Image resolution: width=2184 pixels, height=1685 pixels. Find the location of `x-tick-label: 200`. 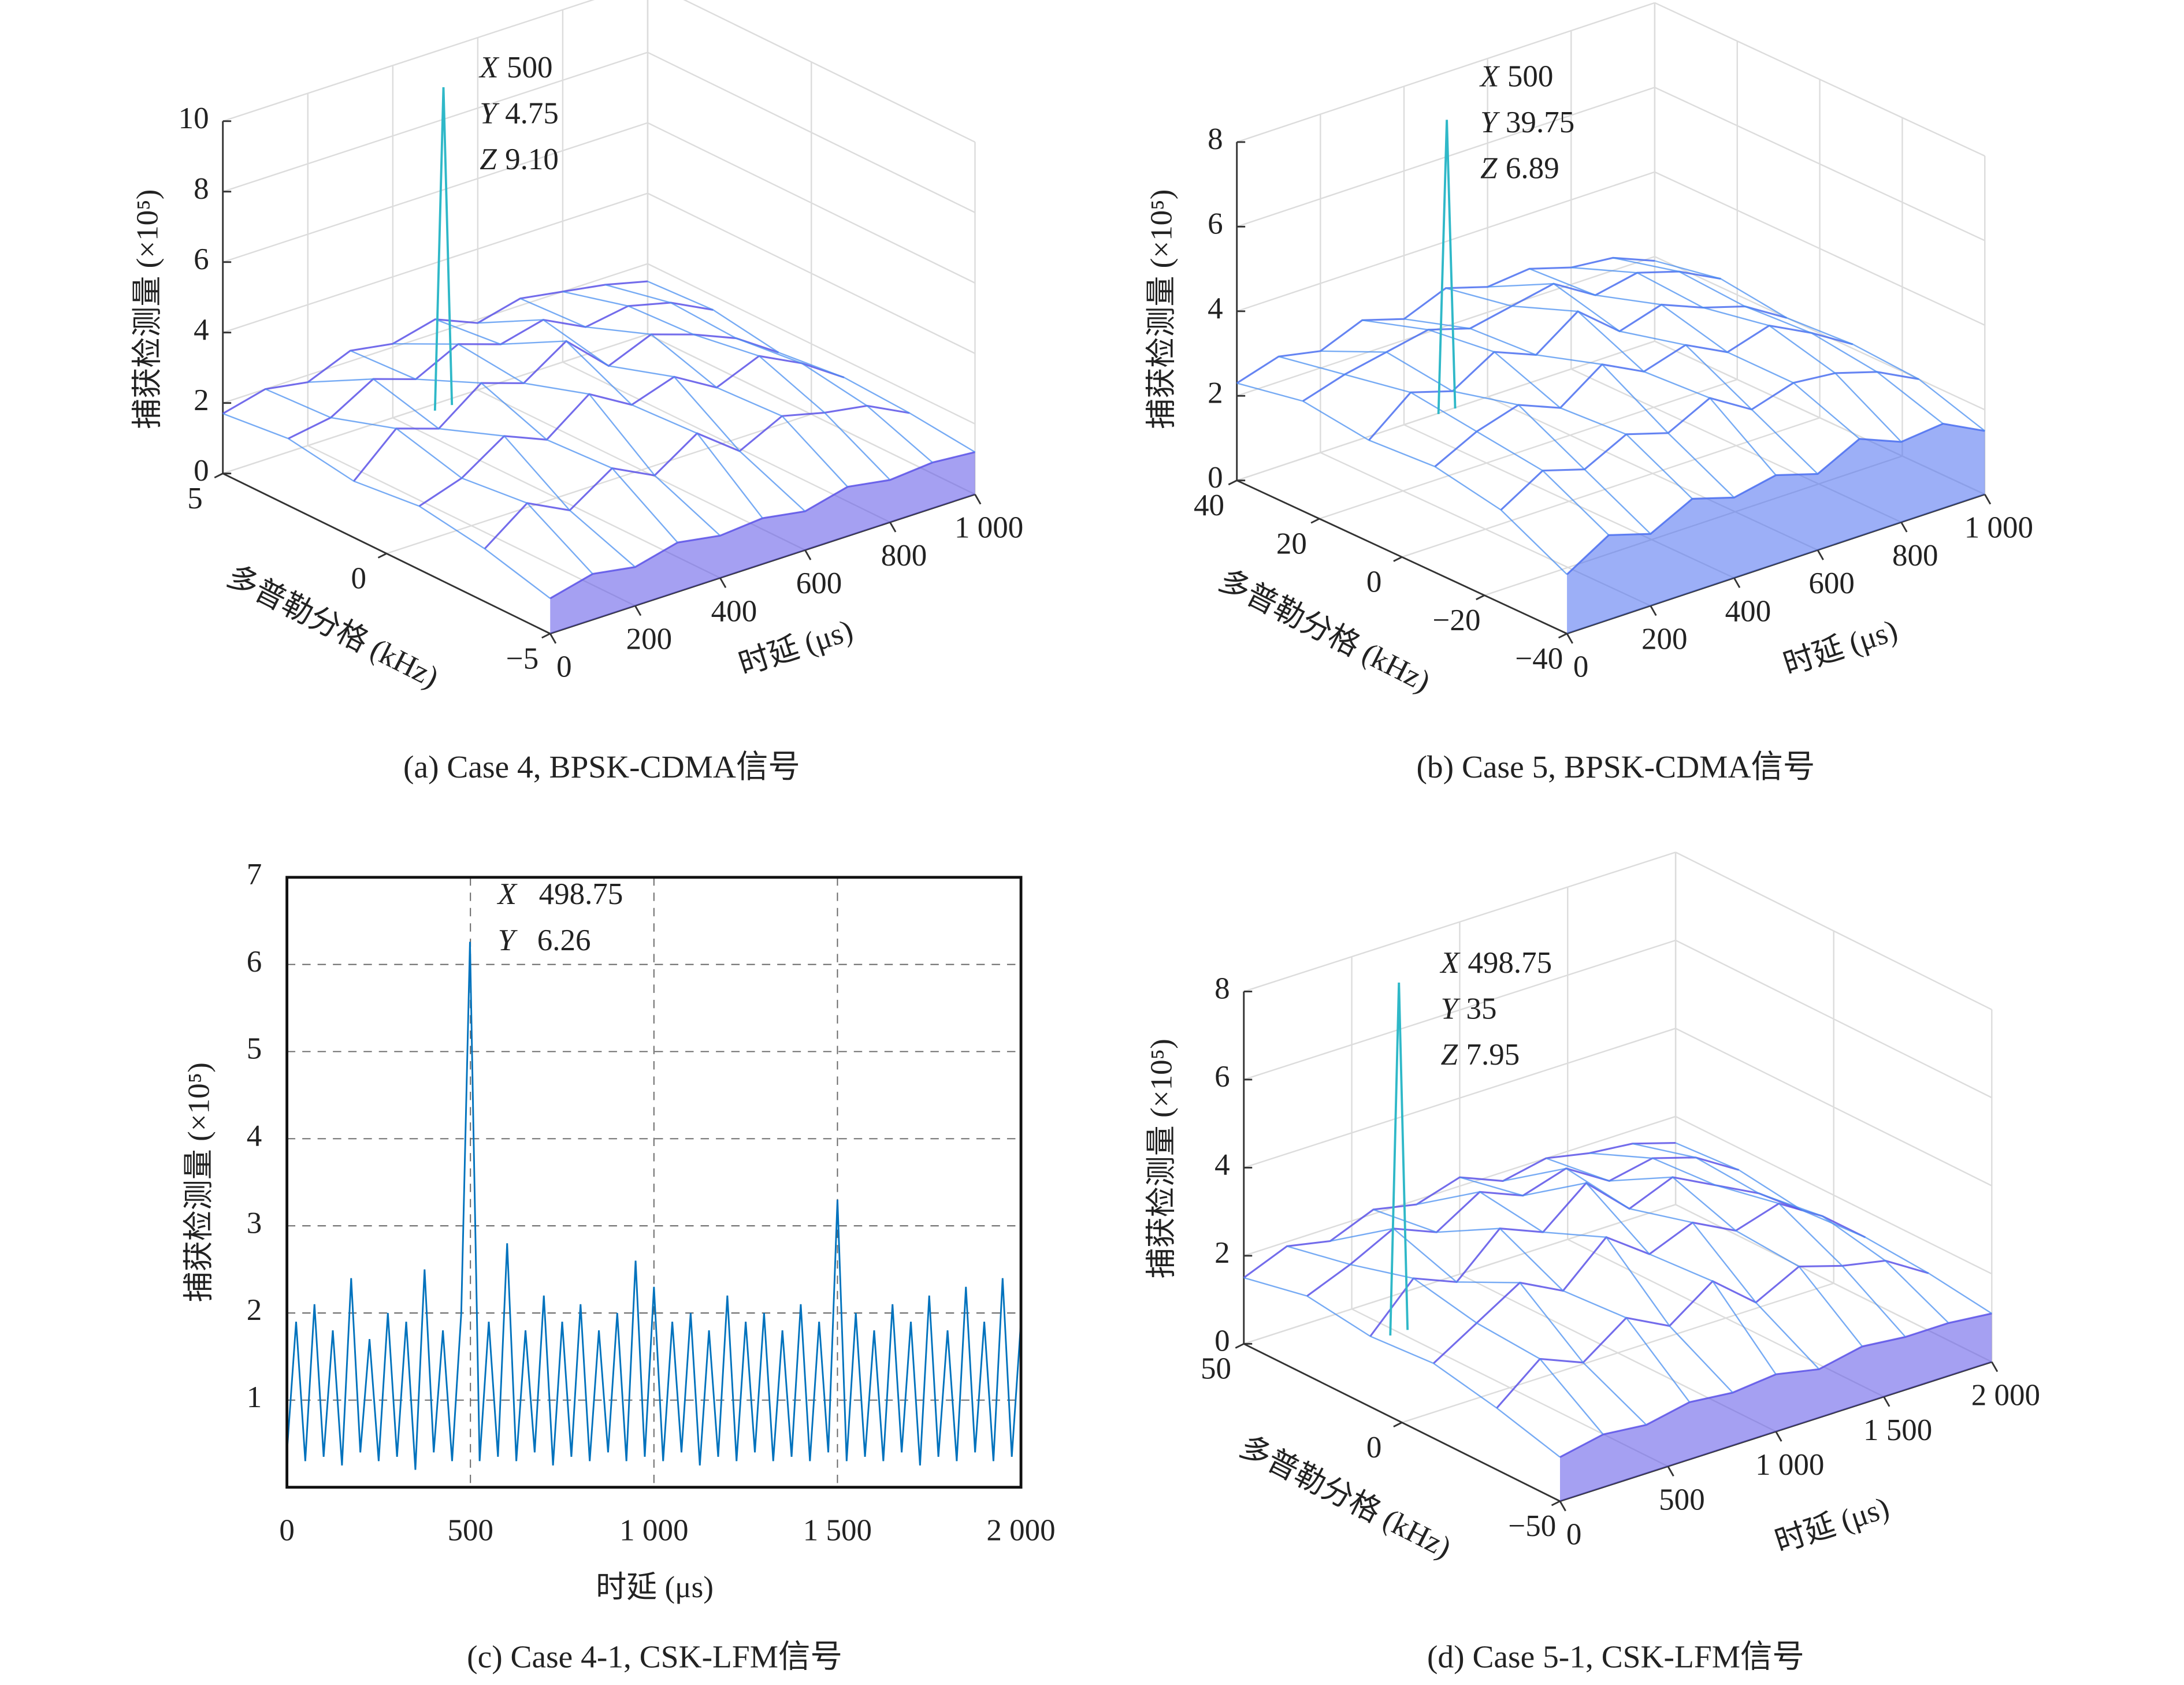

x-tick-label: 200 is located at coordinates (649, 640).